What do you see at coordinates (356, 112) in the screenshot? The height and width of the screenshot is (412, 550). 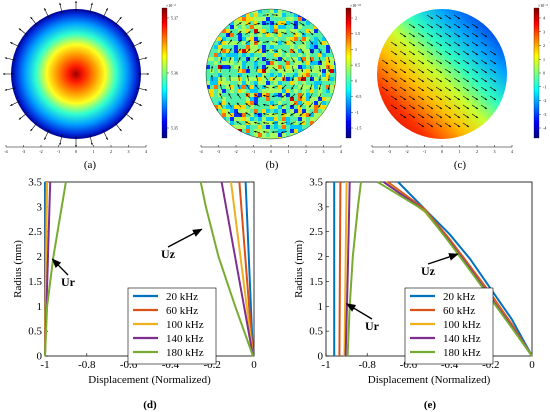 I see `colorbar-tick-label: -1` at bounding box center [356, 112].